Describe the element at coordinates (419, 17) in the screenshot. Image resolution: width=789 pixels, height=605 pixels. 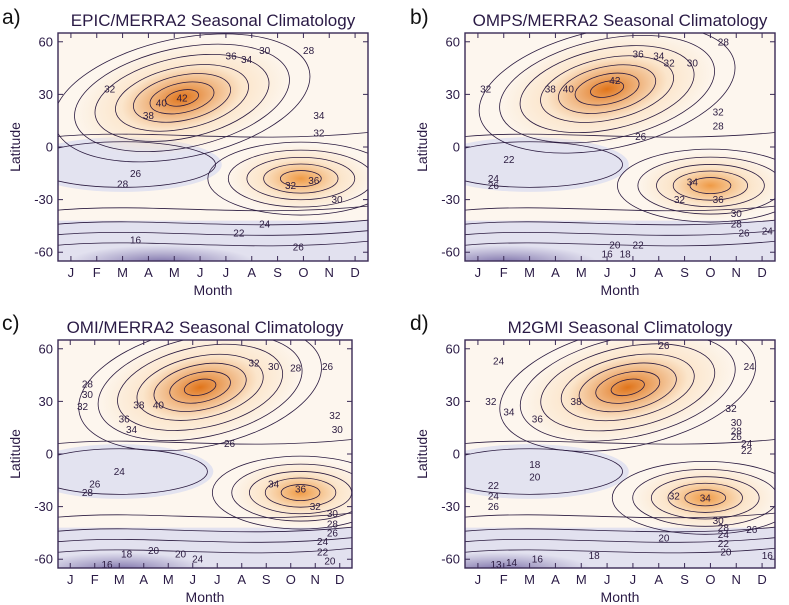
I see `panel-letter: b)` at that location.